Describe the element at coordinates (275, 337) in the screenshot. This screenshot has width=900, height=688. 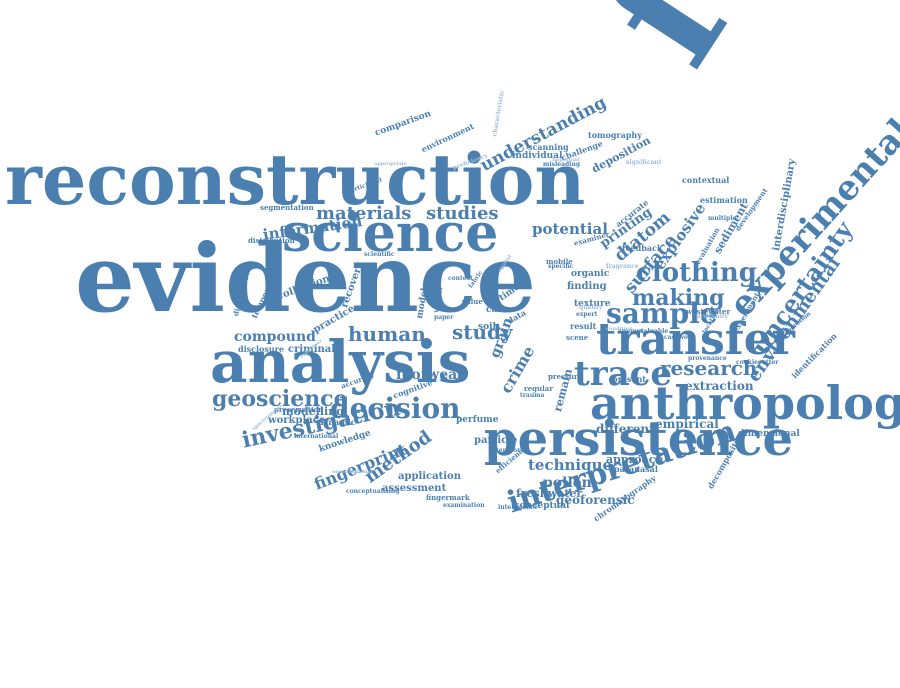
I see `cloud-word: compound` at that location.